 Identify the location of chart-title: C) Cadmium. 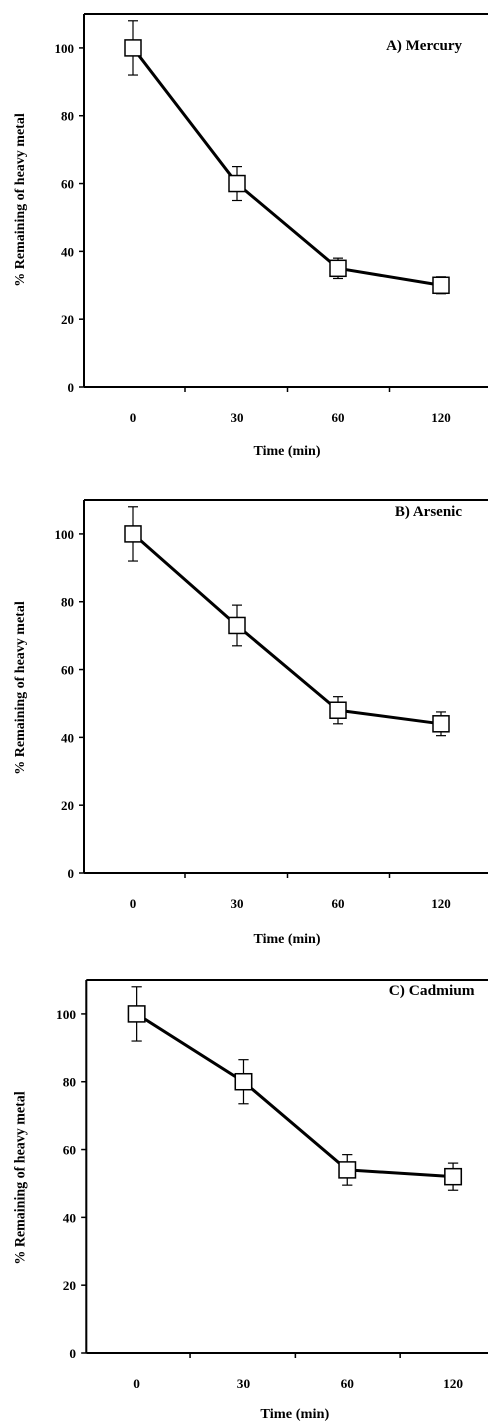
(432, 990).